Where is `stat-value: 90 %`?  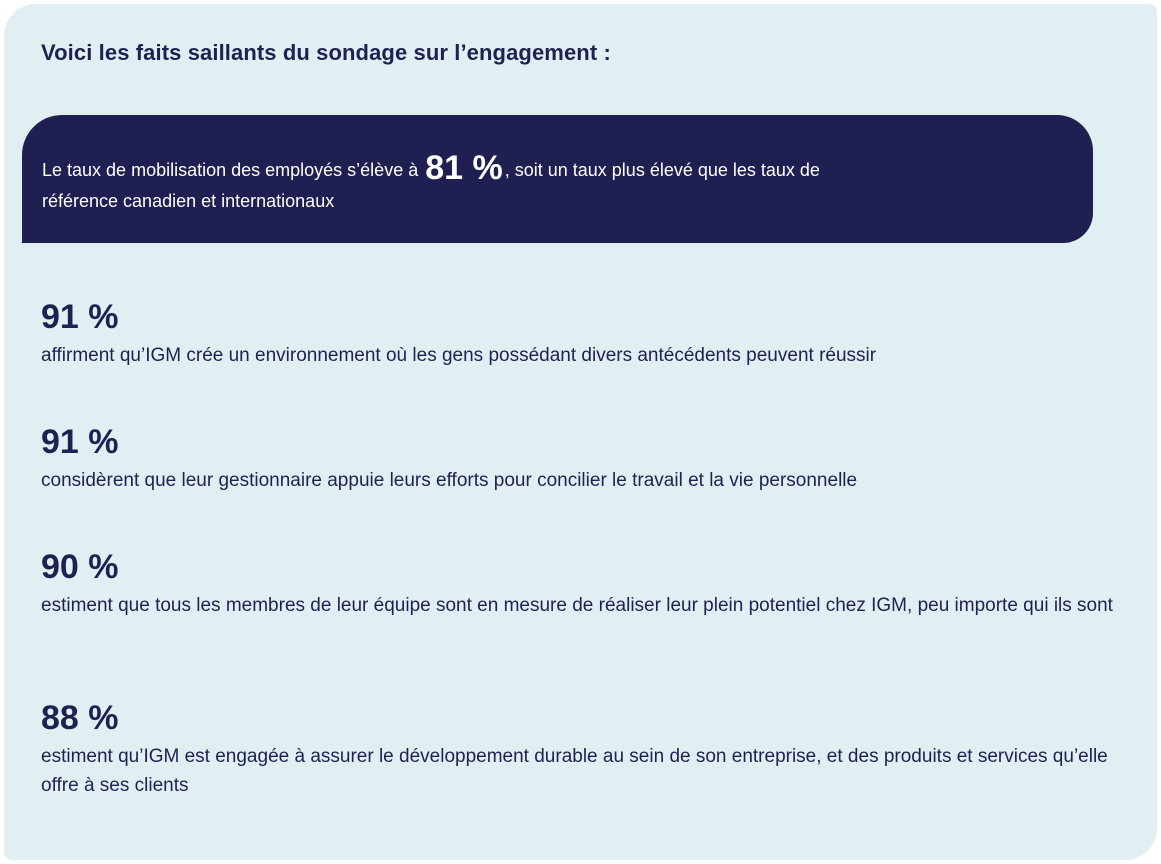
stat-value: 90 % is located at coordinates (80, 567).